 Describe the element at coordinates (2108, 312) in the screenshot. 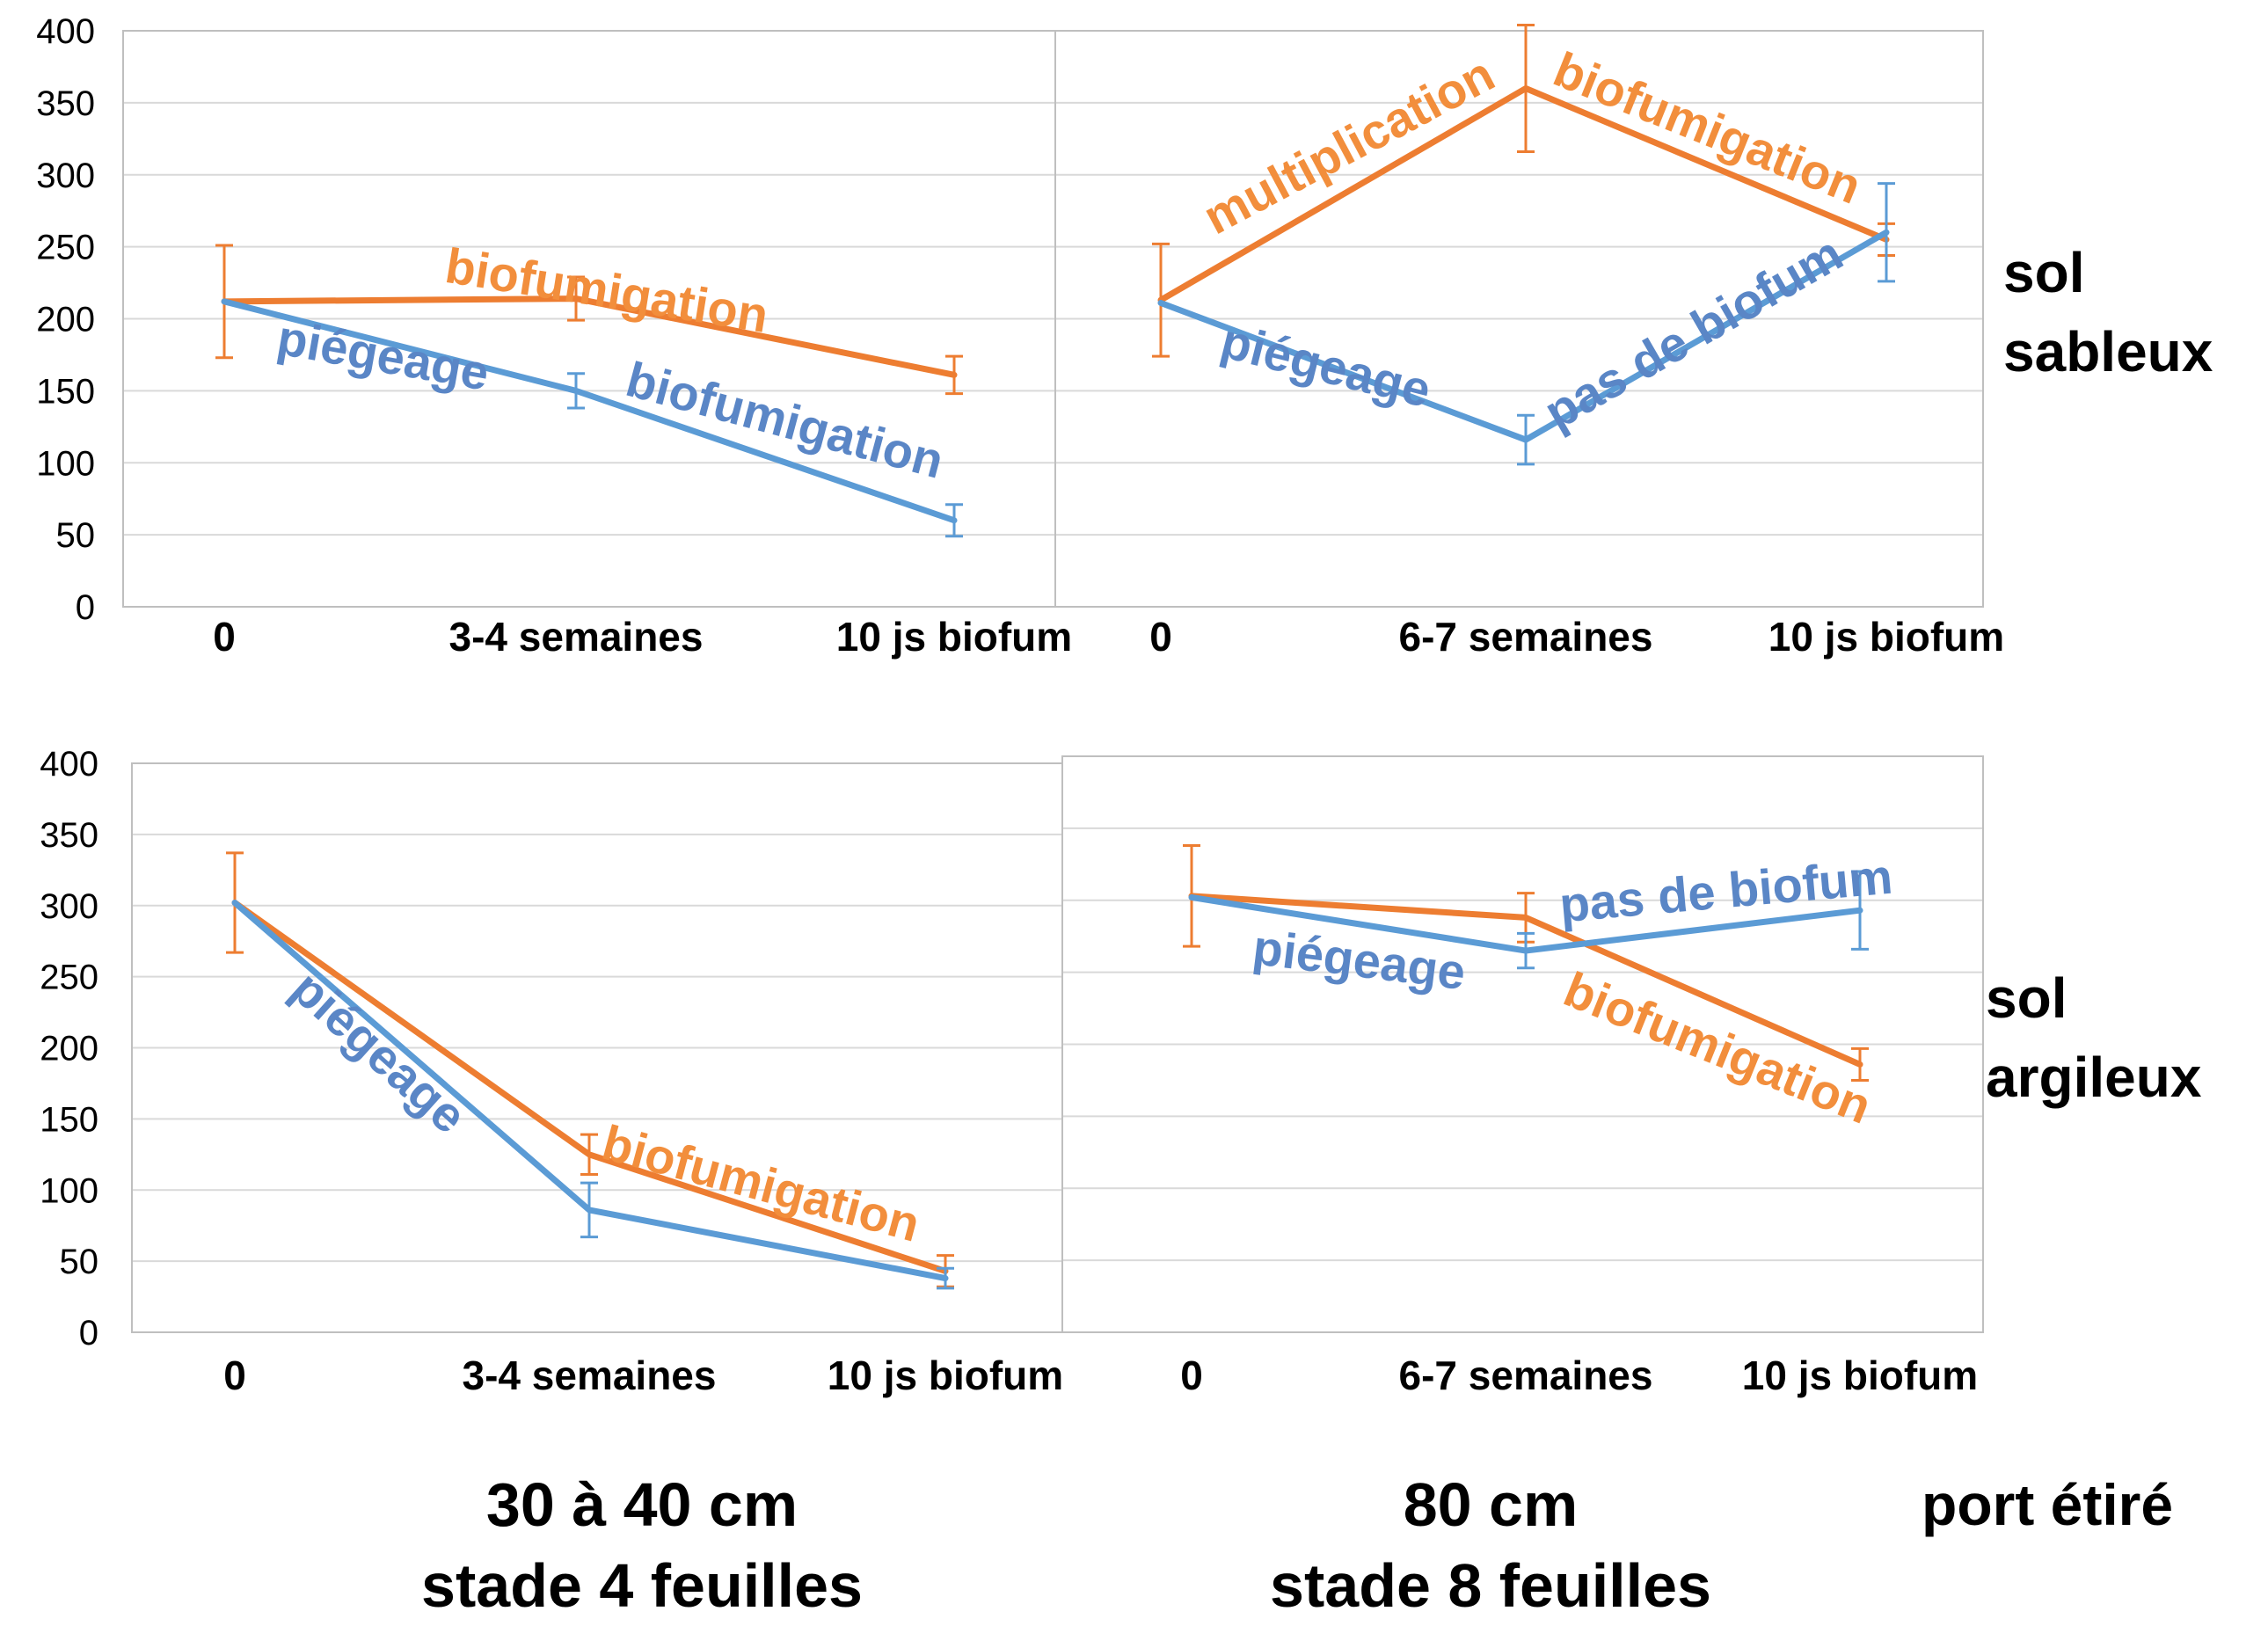

I see `row-label-top: sol sableux` at that location.